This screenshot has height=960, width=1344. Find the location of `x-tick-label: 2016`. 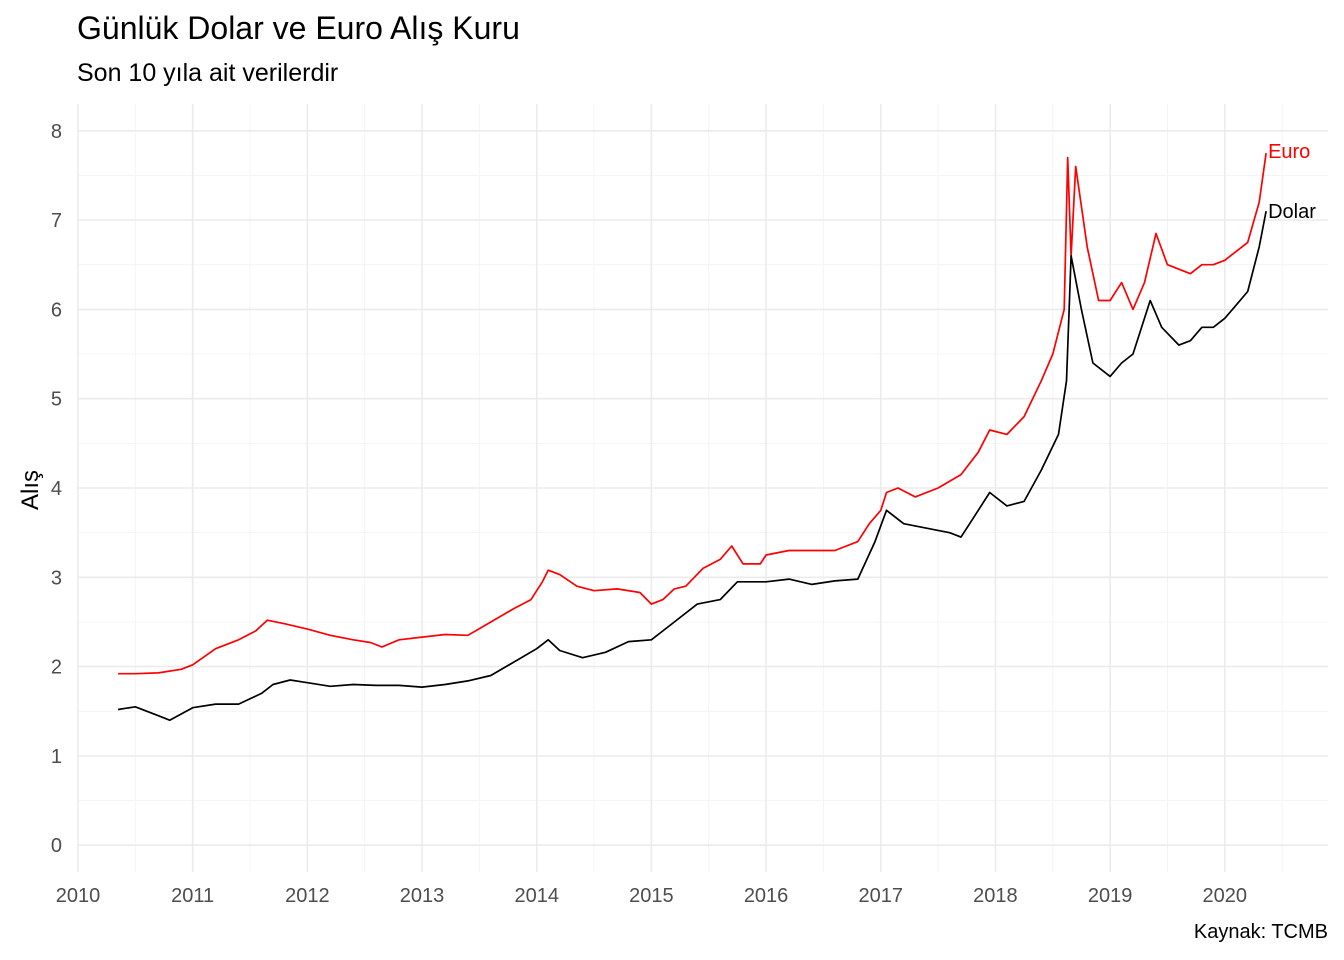

x-tick-label: 2016 is located at coordinates (766, 896).